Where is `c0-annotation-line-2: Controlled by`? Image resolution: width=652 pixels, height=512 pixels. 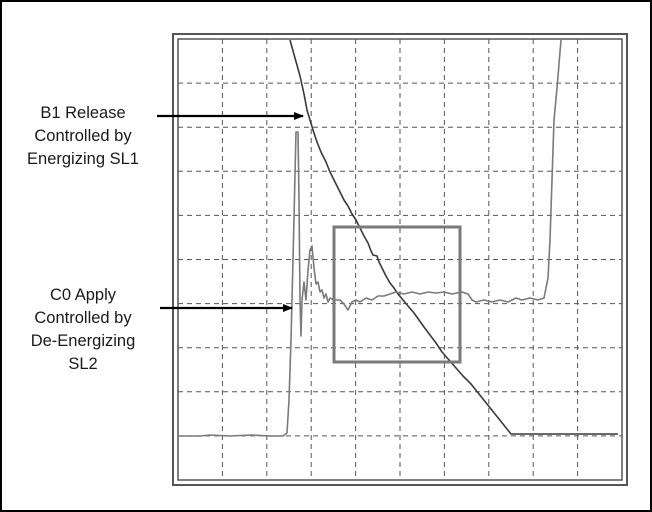
c0-annotation-line-2: Controlled by is located at coordinates (83, 318).